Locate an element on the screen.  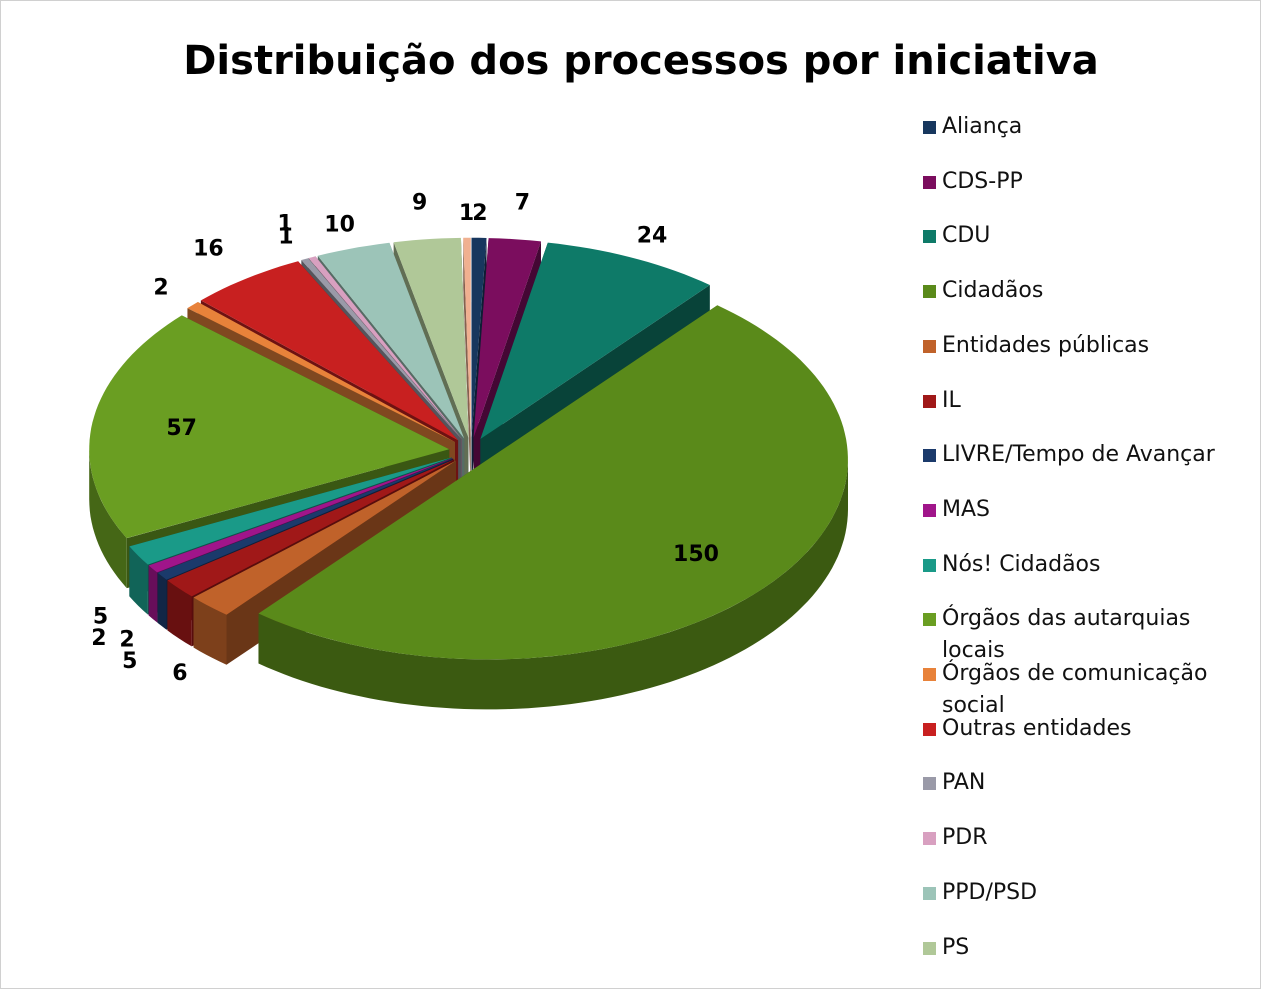
legend-item: IL is located at coordinates (1073, 401).